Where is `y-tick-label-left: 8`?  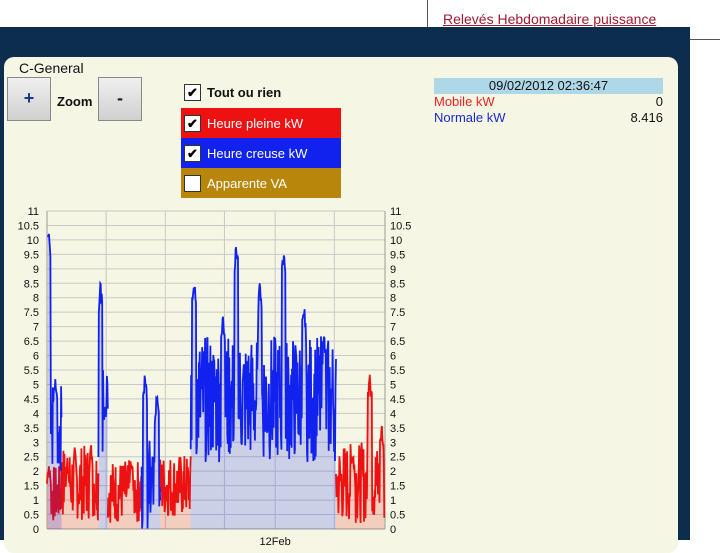 y-tick-label-left: 8 is located at coordinates (36, 299).